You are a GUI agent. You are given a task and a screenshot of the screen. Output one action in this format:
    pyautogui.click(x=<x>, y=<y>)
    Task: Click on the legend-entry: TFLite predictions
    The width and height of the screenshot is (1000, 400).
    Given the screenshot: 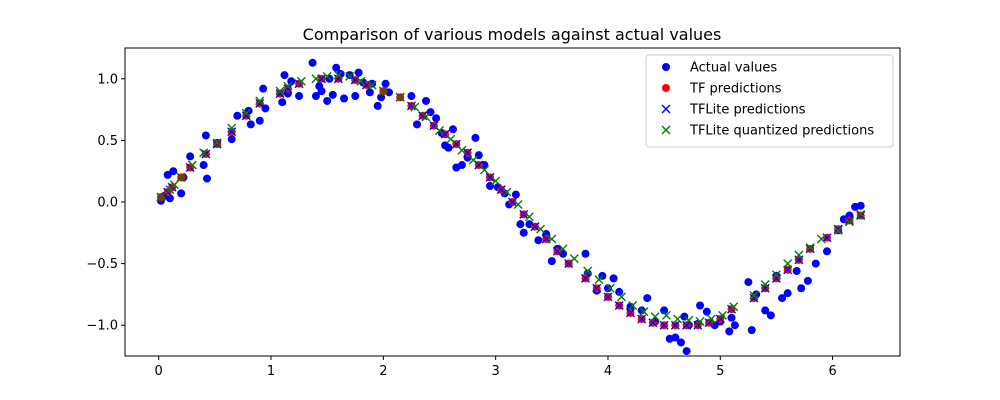 What is the action you would take?
    pyautogui.click(x=733, y=110)
    